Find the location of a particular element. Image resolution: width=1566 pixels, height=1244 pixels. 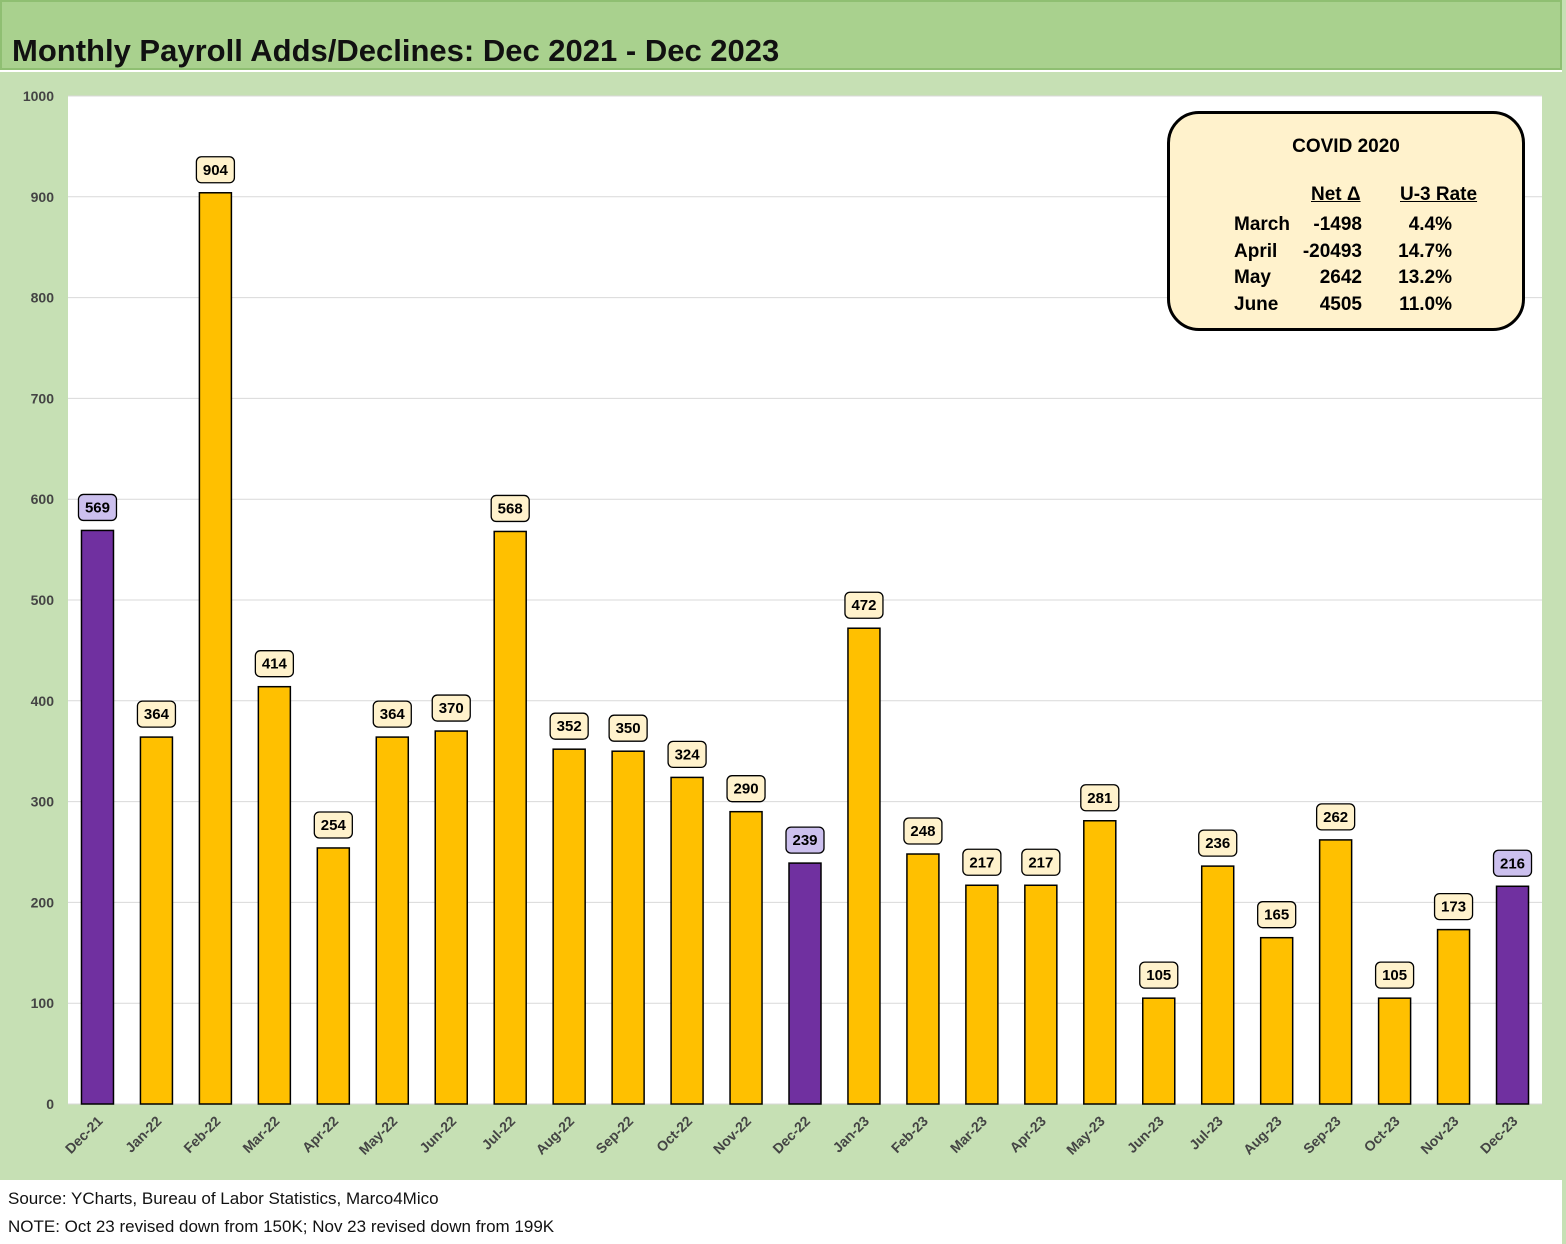

data-label-text: 290 is located at coordinates (746, 789).